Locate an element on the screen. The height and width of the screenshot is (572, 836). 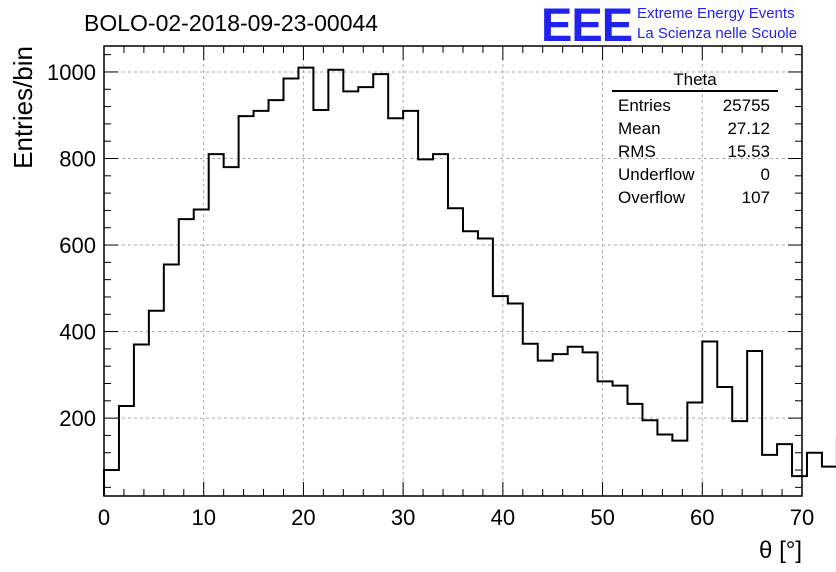
x-tick-label: 60 is located at coordinates (702, 517).